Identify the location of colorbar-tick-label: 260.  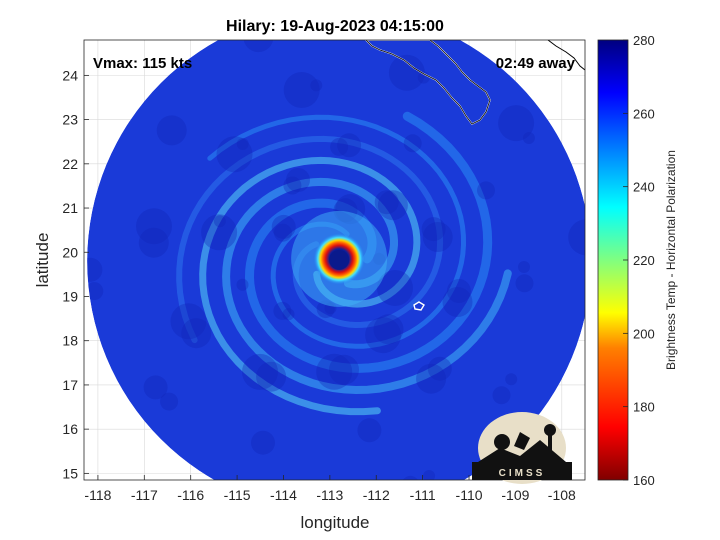
(644, 113).